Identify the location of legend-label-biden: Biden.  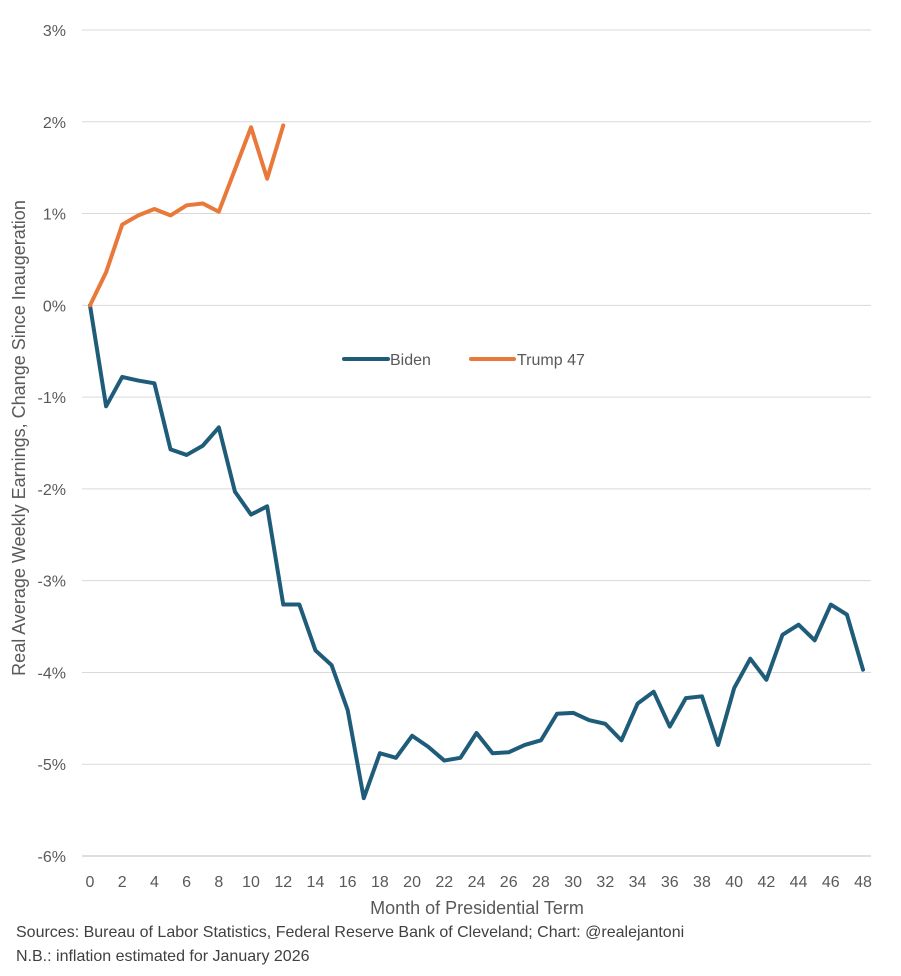
(410, 360).